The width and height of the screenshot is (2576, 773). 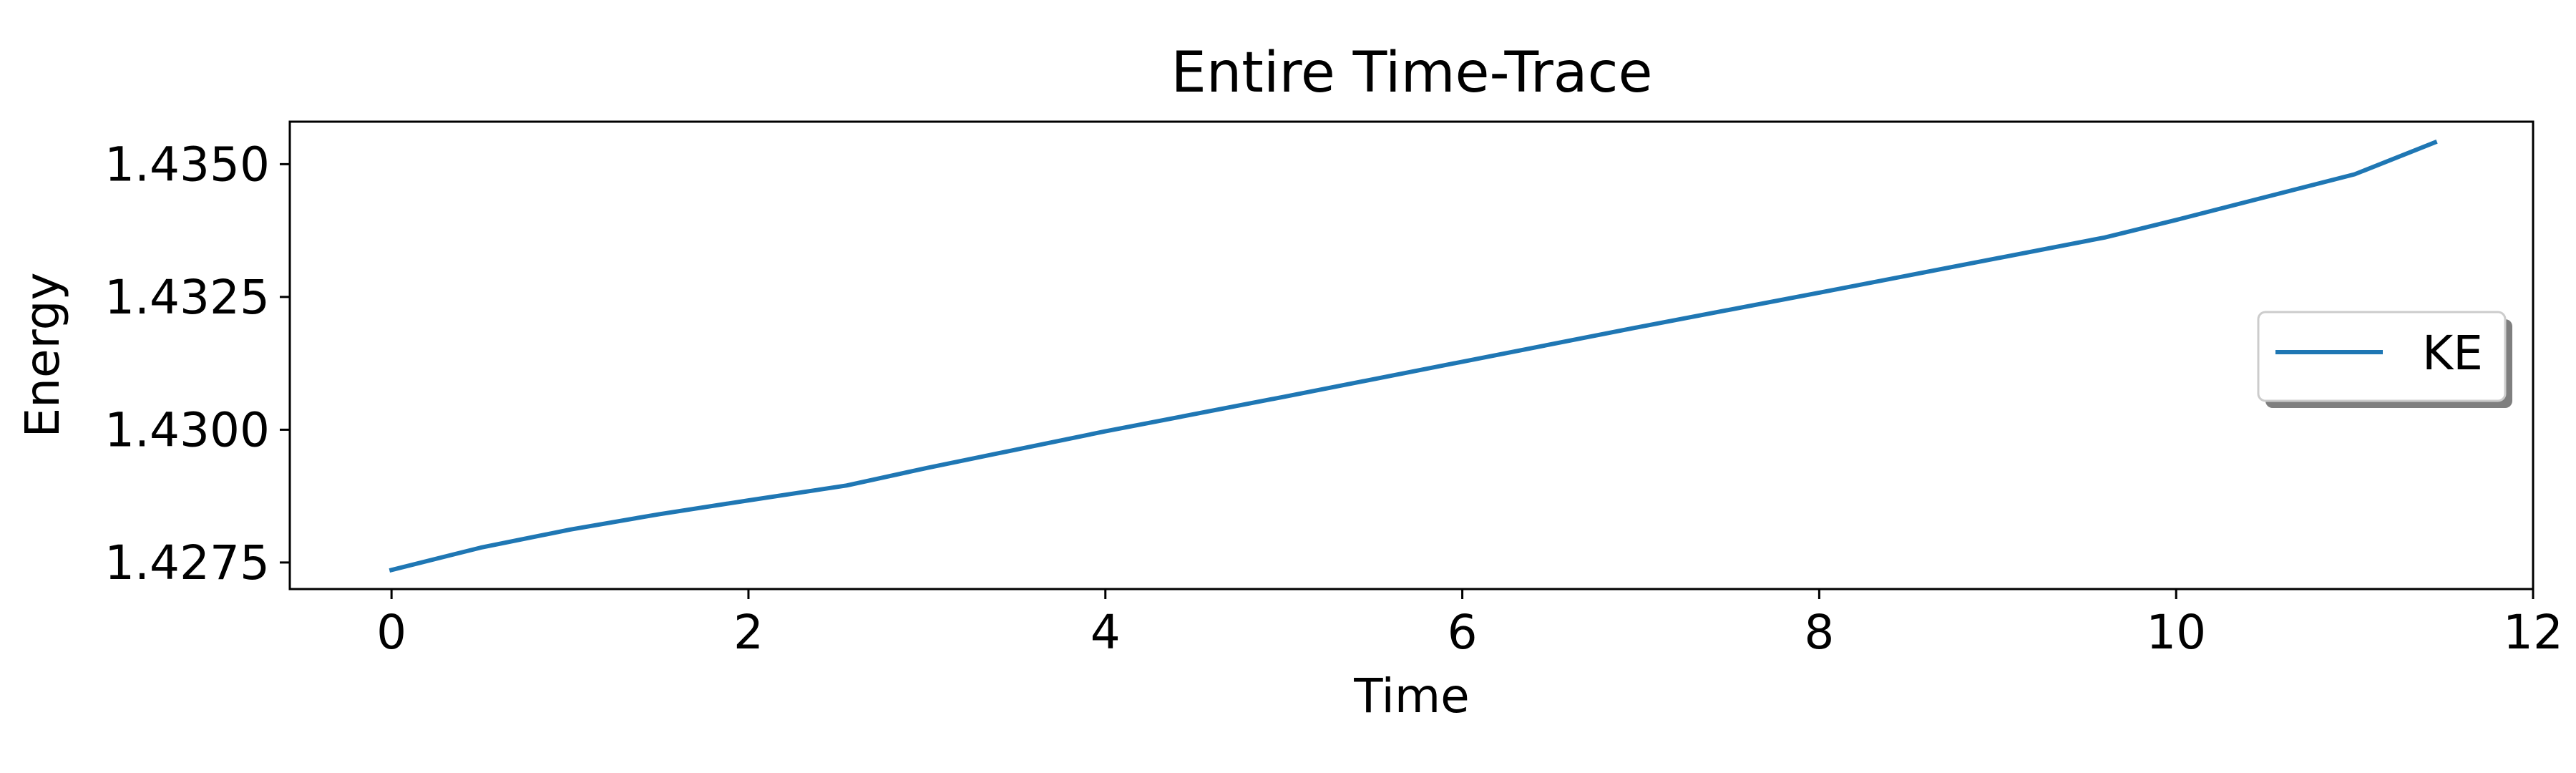 What do you see at coordinates (1106, 632) in the screenshot?
I see `x-tick-label: 4` at bounding box center [1106, 632].